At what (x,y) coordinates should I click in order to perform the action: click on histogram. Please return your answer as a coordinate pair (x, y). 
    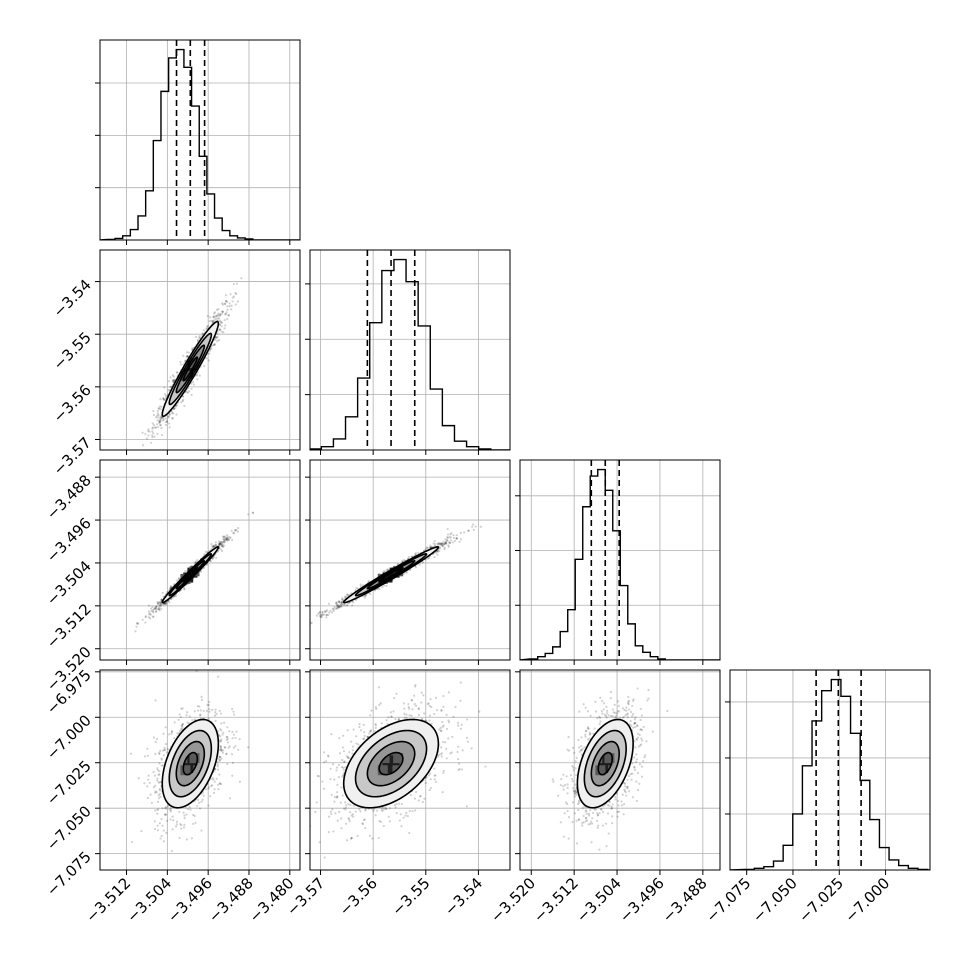
    Looking at the image, I should click on (830, 770).